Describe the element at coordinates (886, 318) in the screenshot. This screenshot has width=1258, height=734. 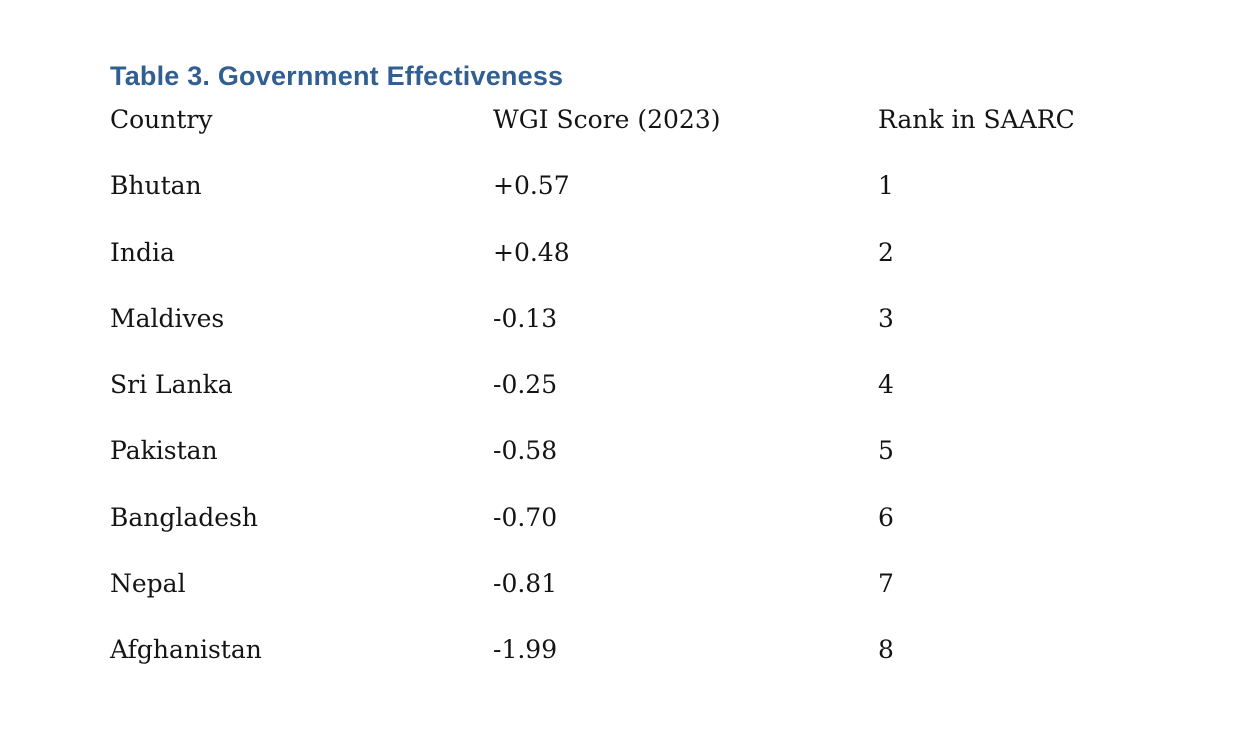
I see `cell-rank: 3` at that location.